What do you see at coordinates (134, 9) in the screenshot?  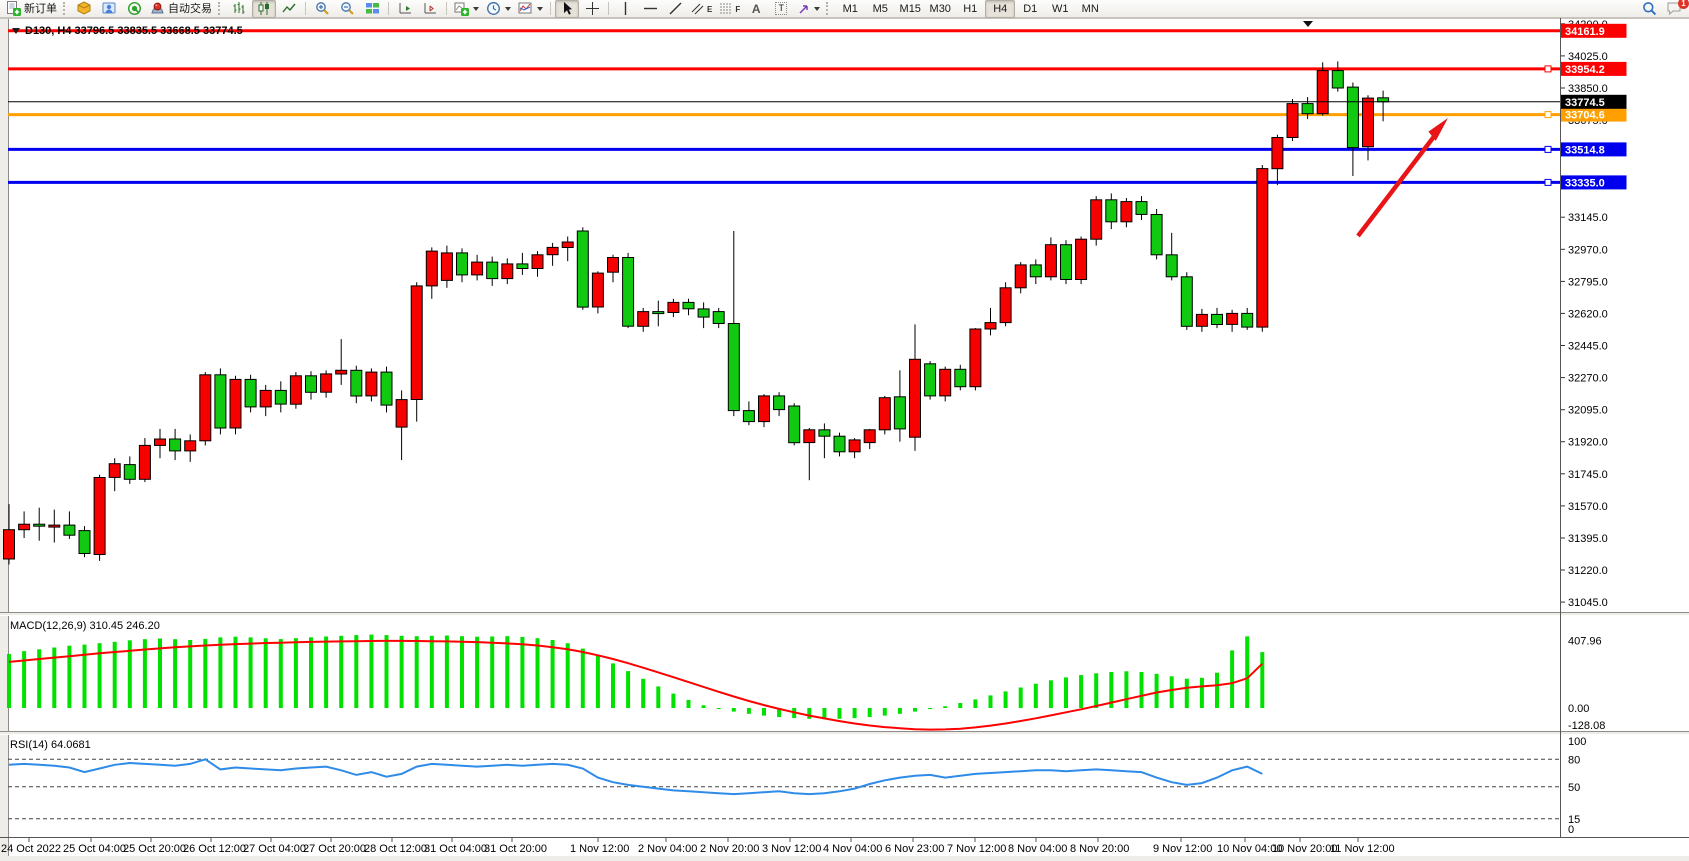 I see `signals-button` at bounding box center [134, 9].